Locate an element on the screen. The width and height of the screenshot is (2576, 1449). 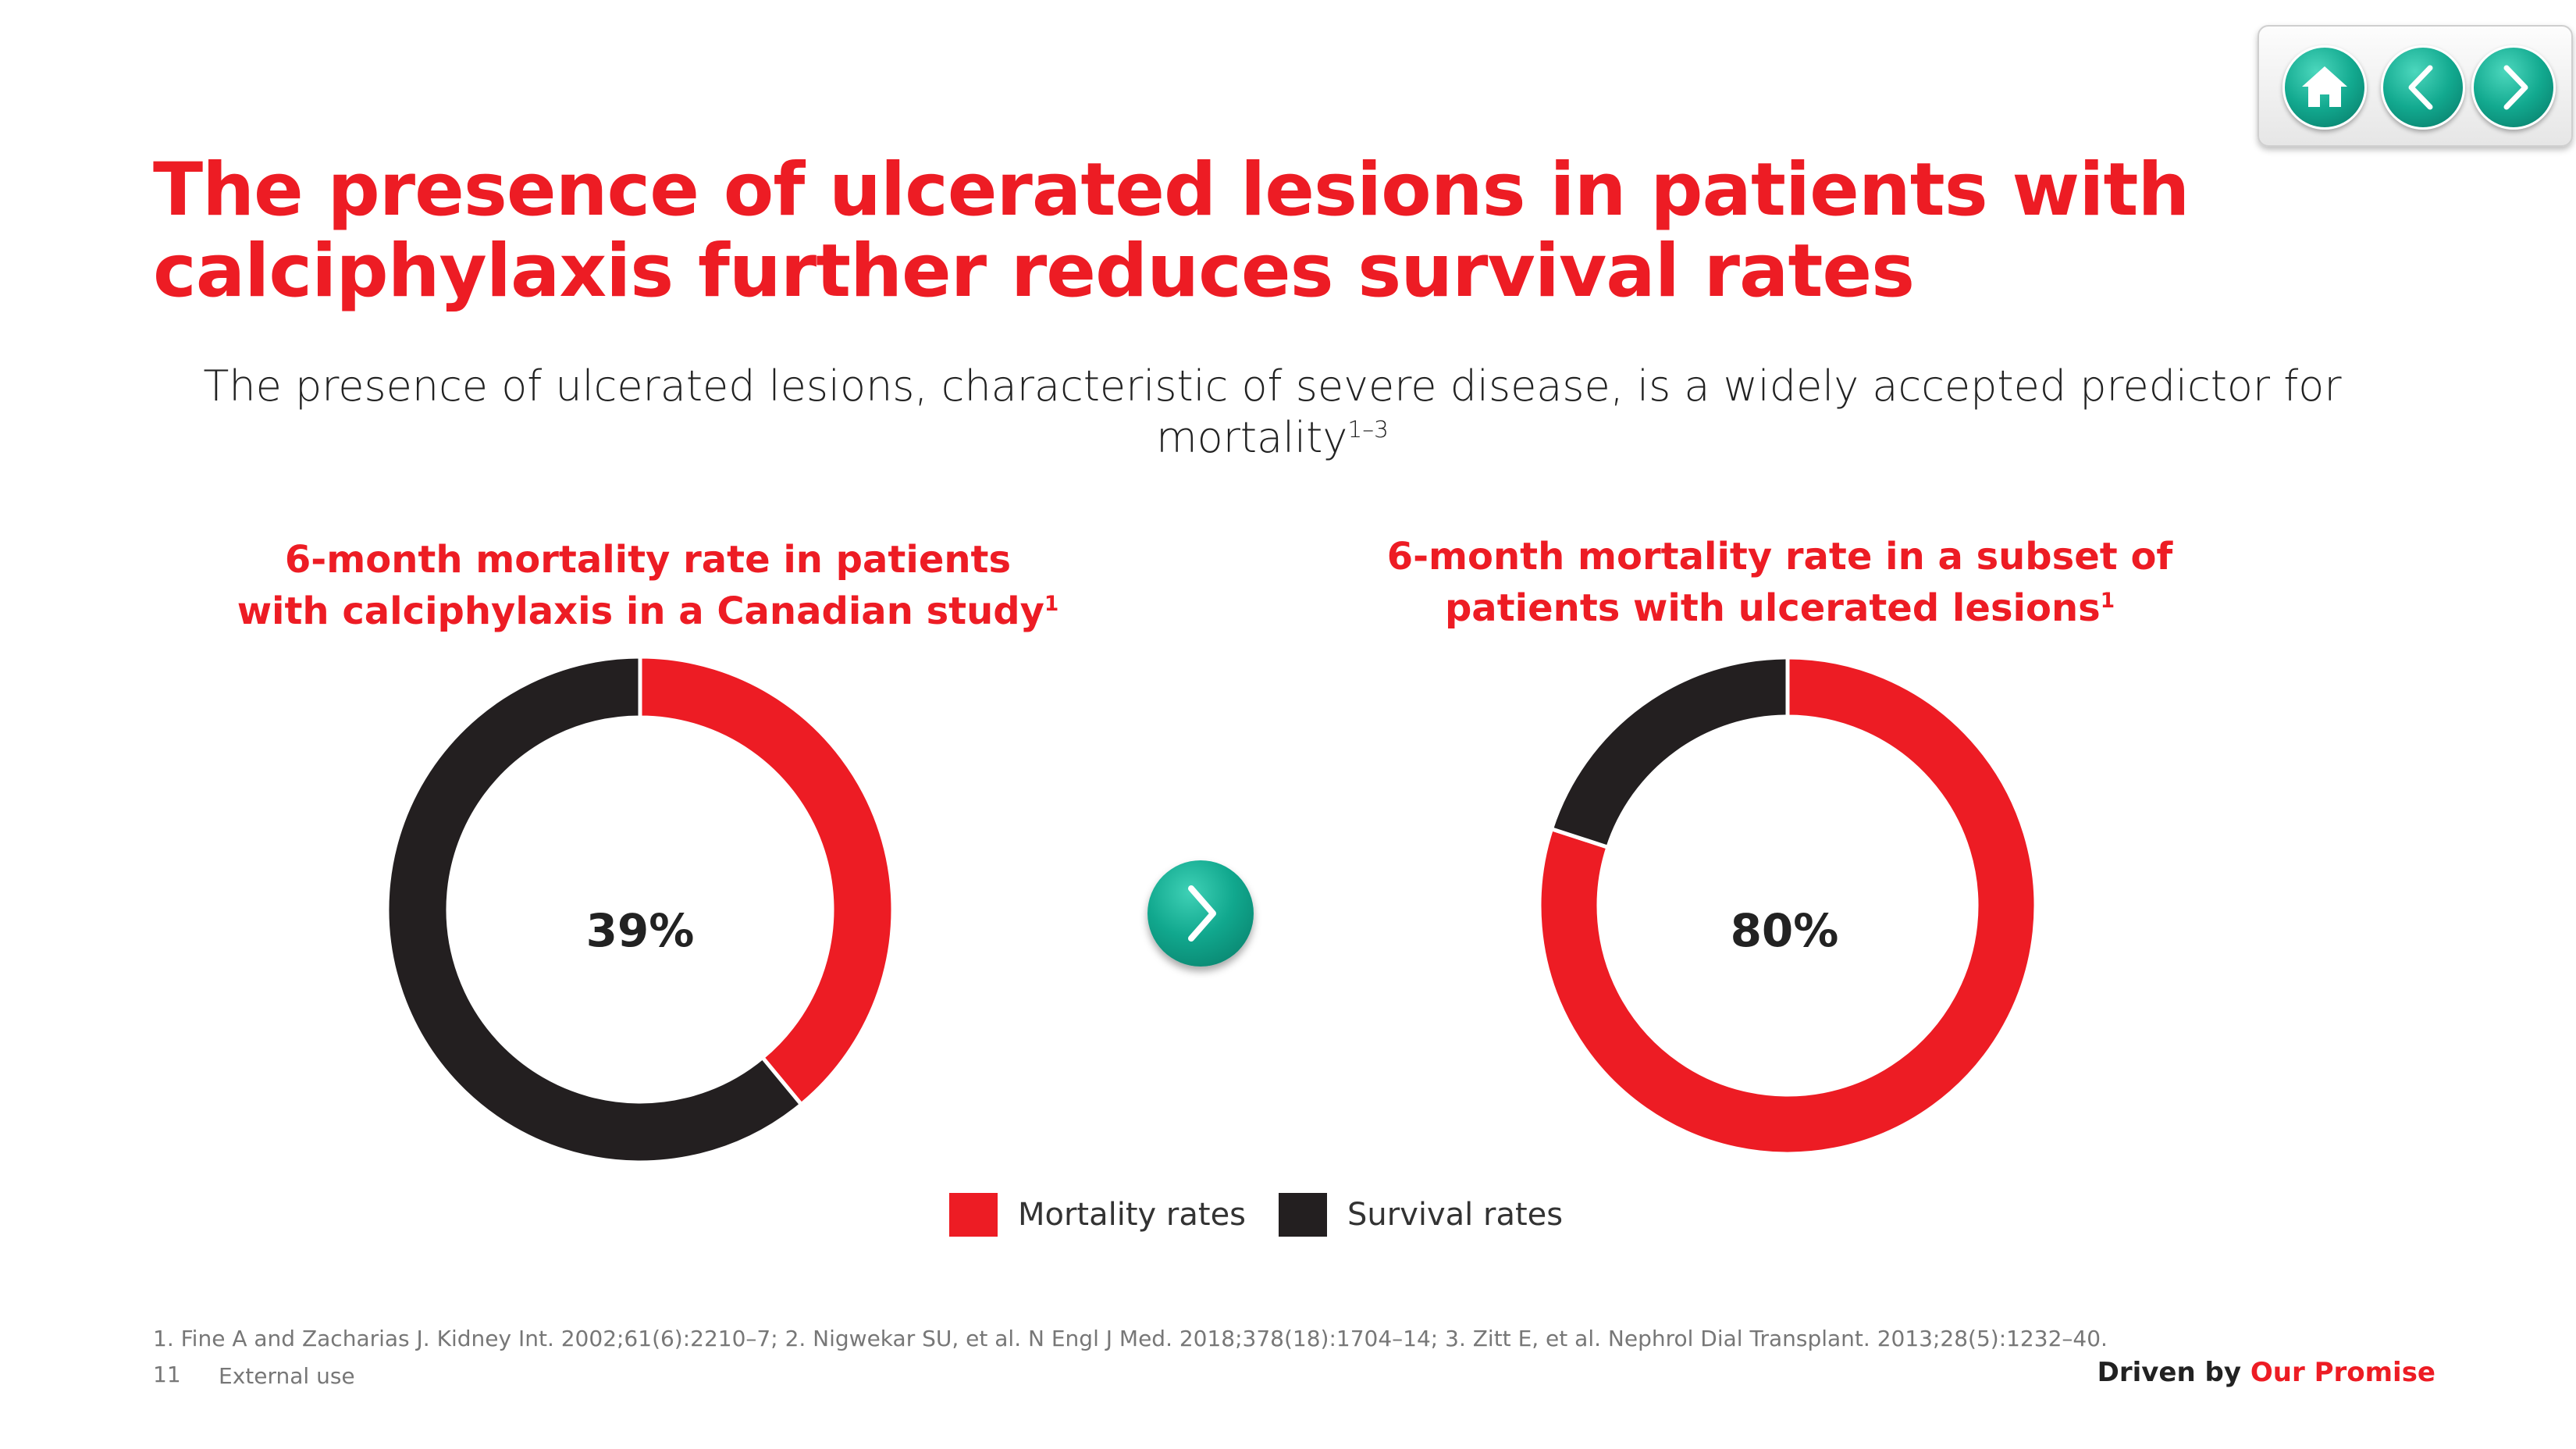
chevron-left-icon is located at coordinates (2420, 87).